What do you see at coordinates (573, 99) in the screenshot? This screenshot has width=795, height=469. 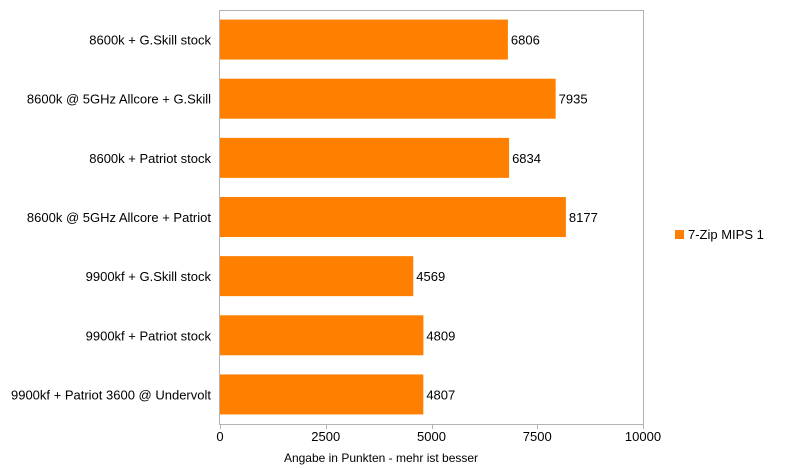 I see `value-label: 7935` at bounding box center [573, 99].